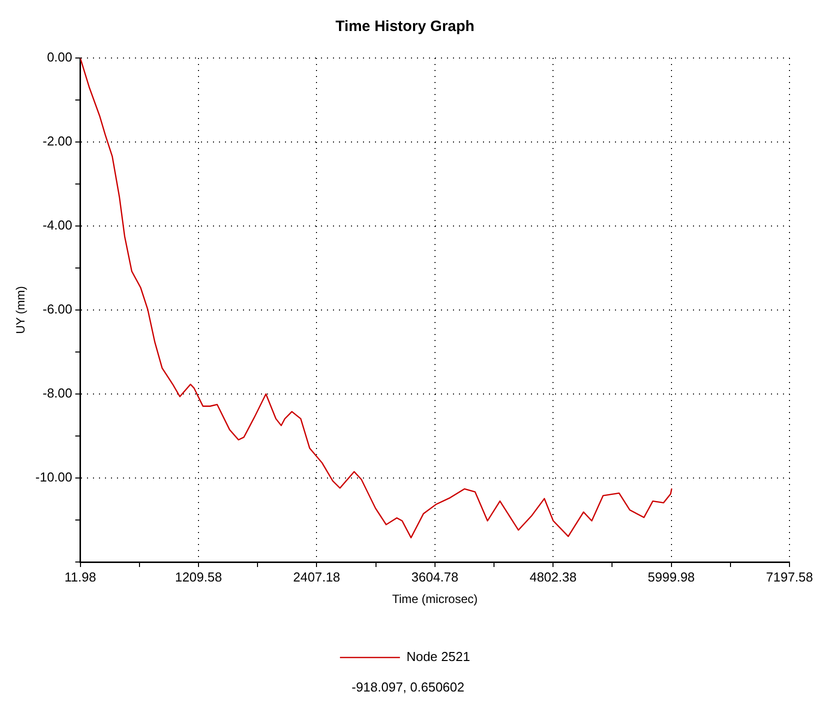  What do you see at coordinates (57, 393) in the screenshot?
I see `y-tick-label: -8.00` at bounding box center [57, 393].